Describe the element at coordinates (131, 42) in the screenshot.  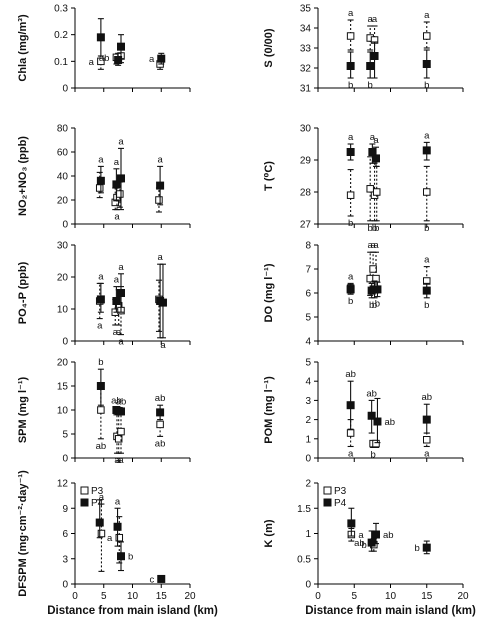
I see `series-p4: a` at that location.